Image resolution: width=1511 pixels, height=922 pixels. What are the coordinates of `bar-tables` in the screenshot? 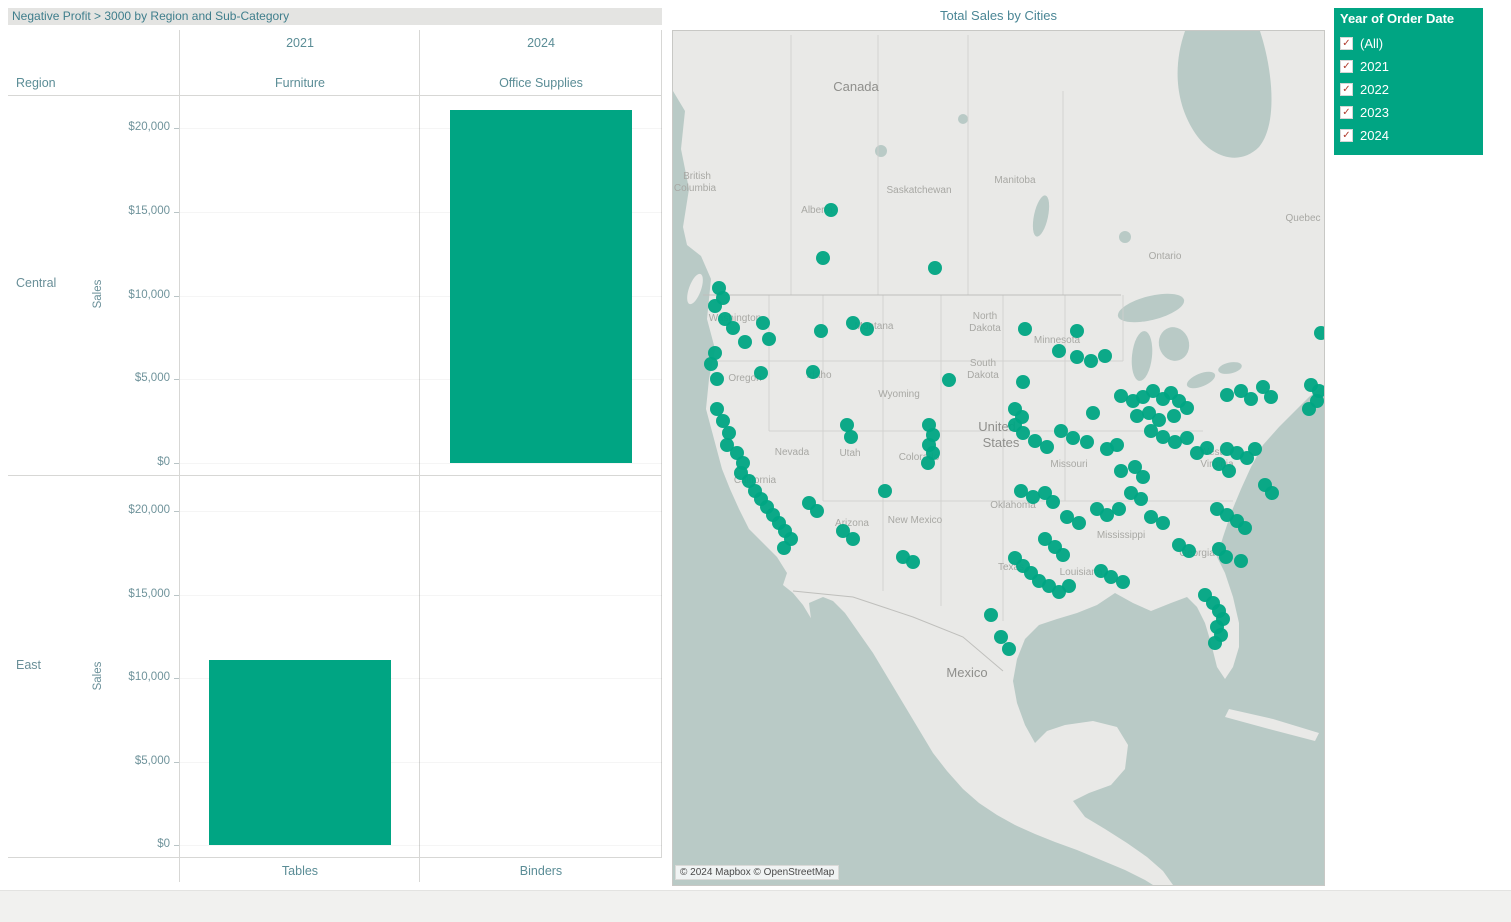 It's located at (300, 752).